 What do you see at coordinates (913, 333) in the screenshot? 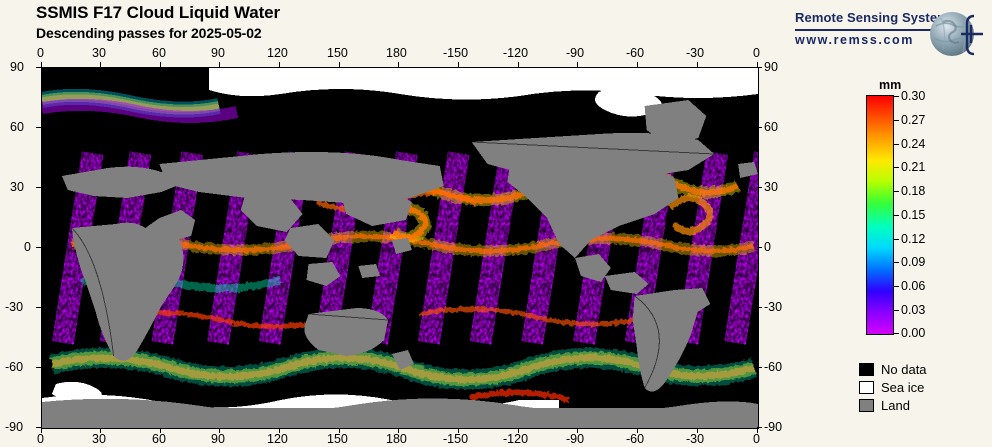
I see `colorbar-tick-label: 0.00` at bounding box center [913, 333].